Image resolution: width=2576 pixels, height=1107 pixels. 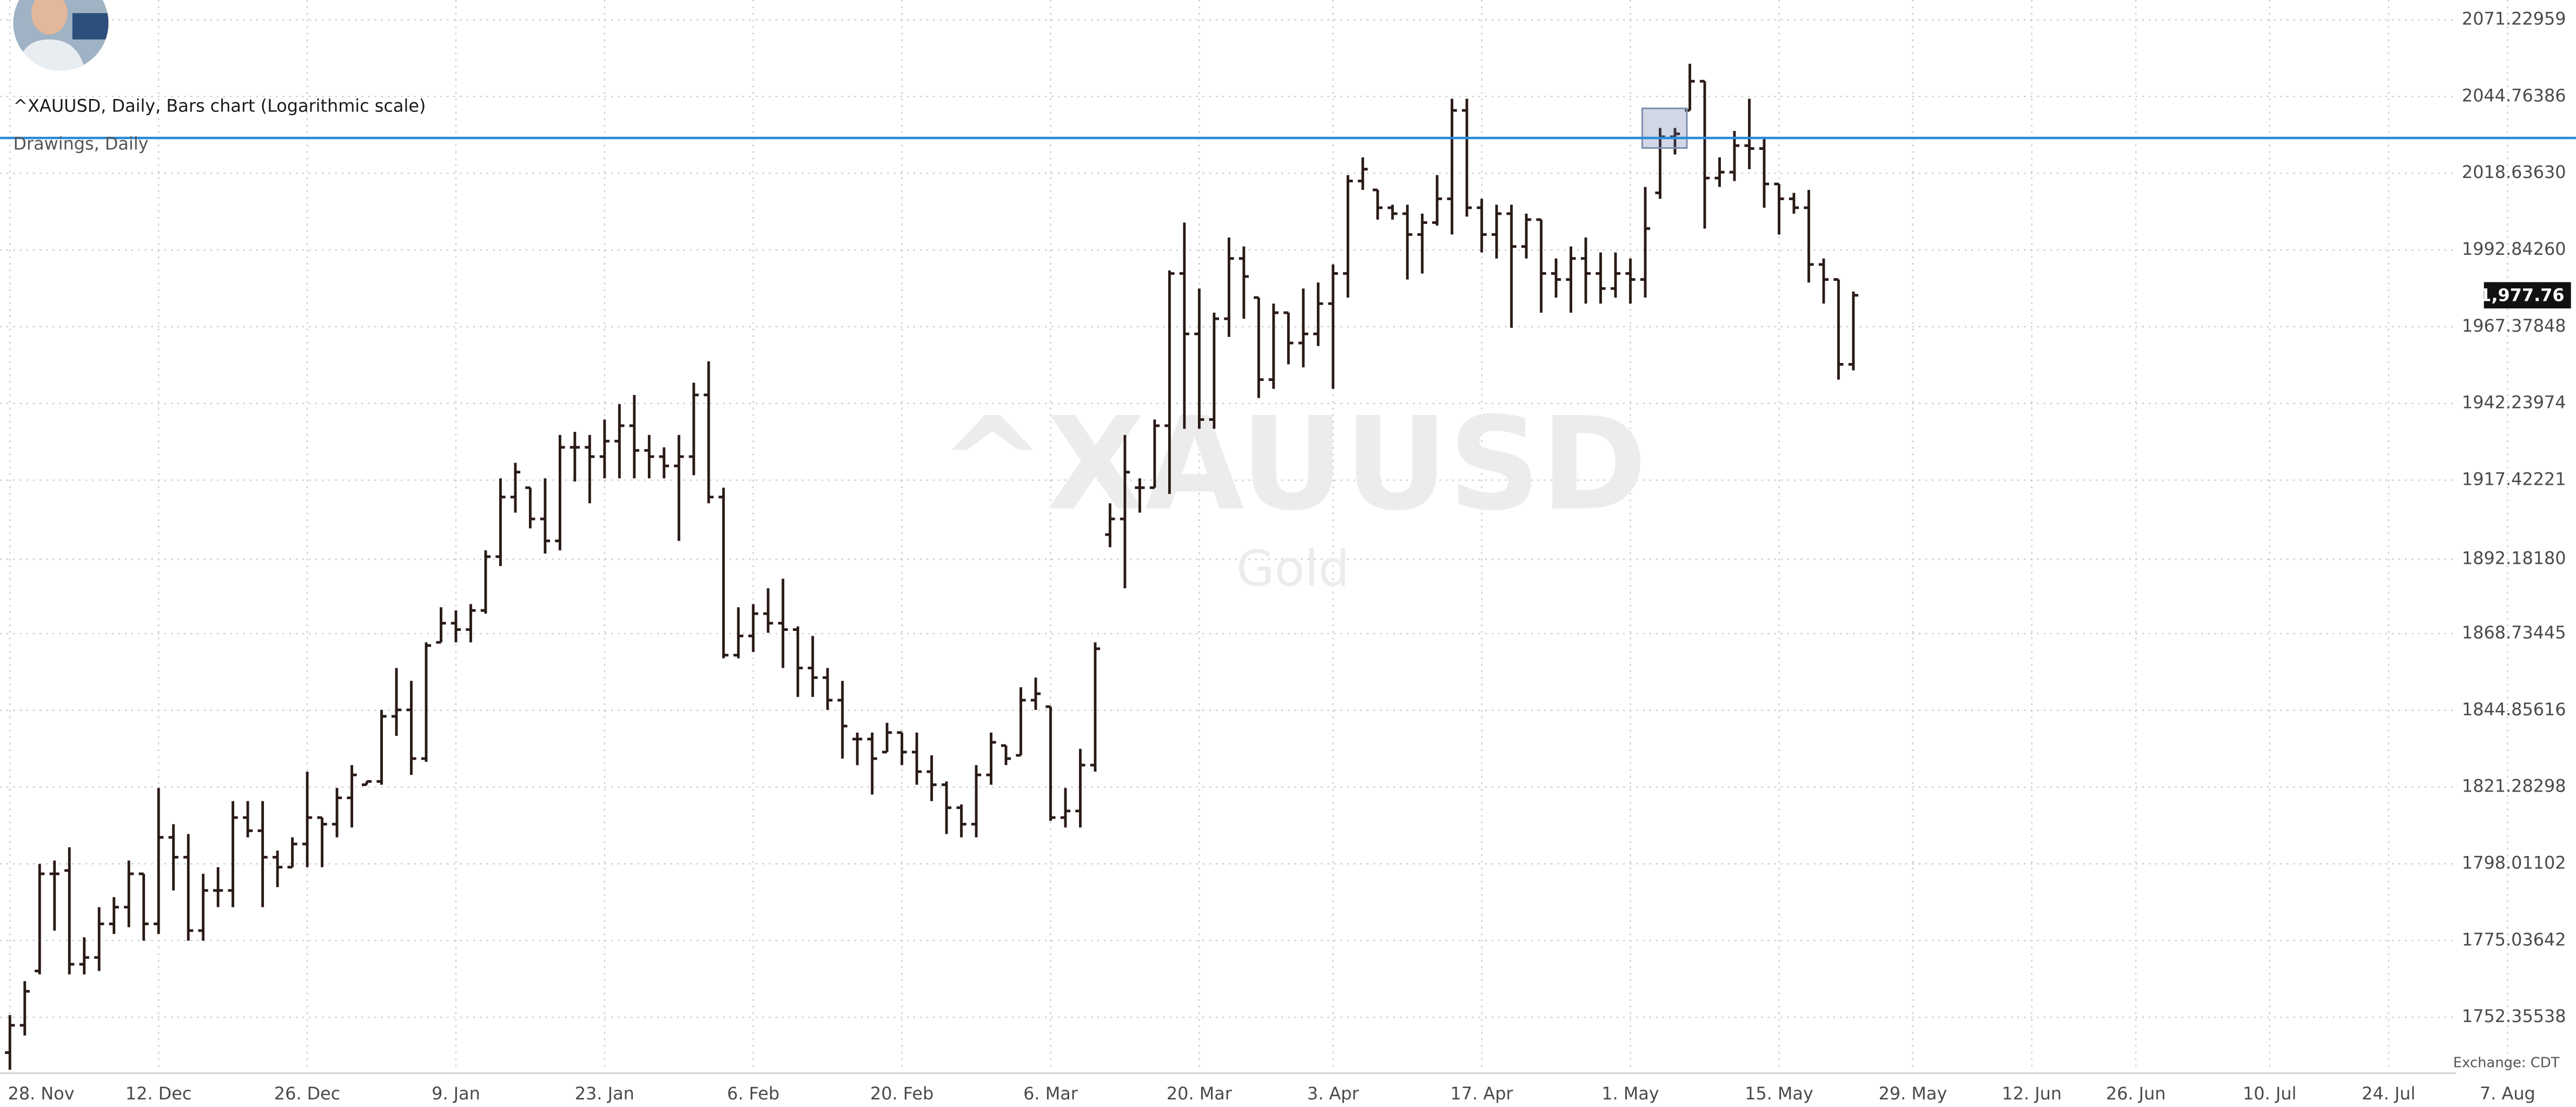 I want to click on x-tick-label: 29. May, so click(x=1913, y=1093).